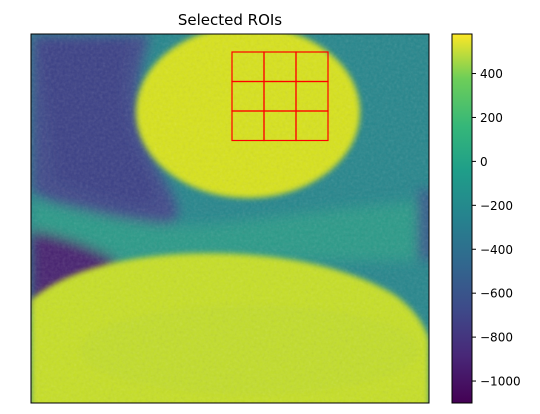 The height and width of the screenshot is (414, 540). What do you see at coordinates (496, 228) in the screenshot?
I see `colorbar-ticks: 400 200 0 −200 −400 −600 −800 −1000` at bounding box center [496, 228].